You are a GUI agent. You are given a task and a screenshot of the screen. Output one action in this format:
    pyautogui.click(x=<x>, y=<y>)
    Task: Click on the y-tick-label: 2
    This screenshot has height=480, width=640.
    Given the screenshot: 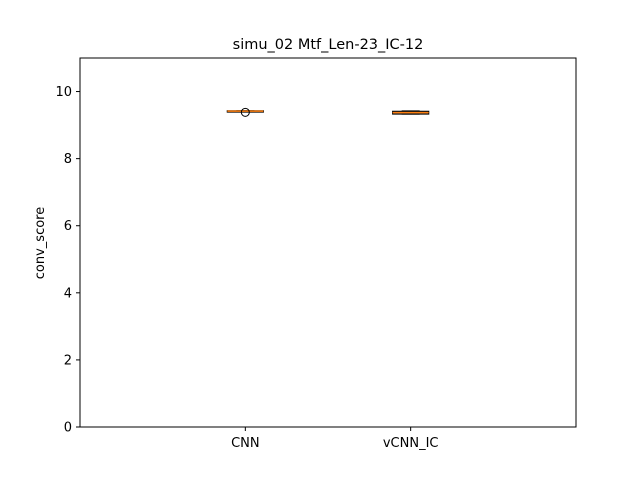 What is the action you would take?
    pyautogui.click(x=68, y=360)
    